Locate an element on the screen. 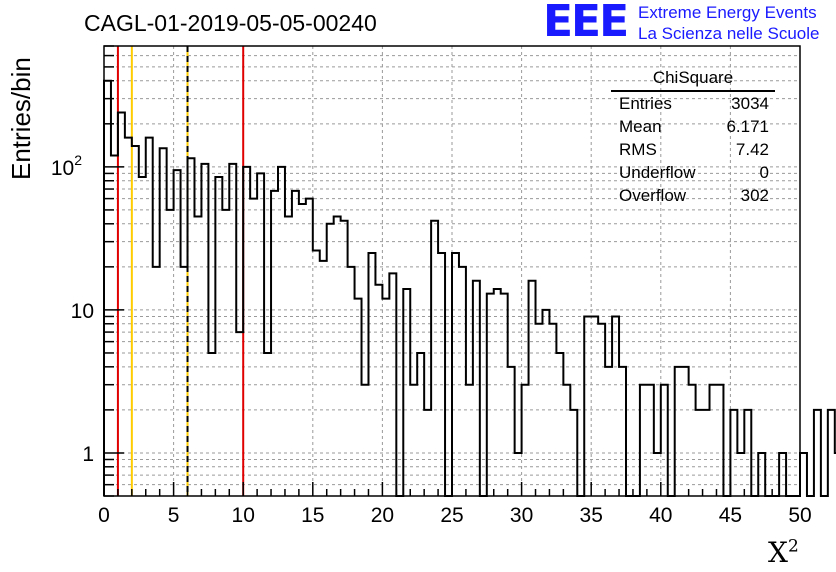 The height and width of the screenshot is (572, 836). x-tick-label: 40 is located at coordinates (660, 515).